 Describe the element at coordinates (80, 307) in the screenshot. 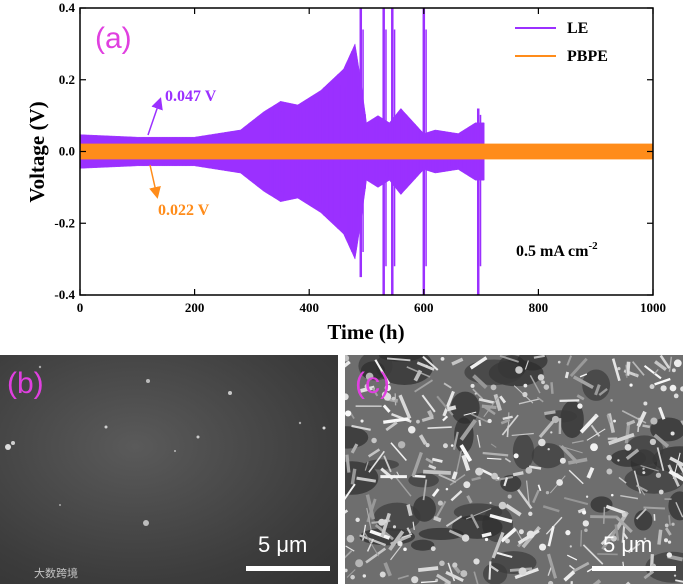

I see `x-tick-label-0: 0` at that location.